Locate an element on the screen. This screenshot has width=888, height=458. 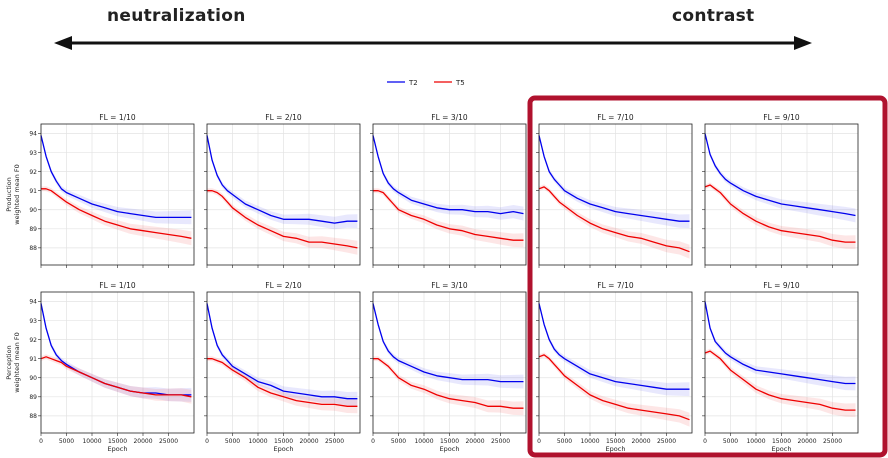
panel-row2-col3: FL = 3/10 0 5000 10000 15000 20000 25000 Epoch is located at coordinates (448, 367).